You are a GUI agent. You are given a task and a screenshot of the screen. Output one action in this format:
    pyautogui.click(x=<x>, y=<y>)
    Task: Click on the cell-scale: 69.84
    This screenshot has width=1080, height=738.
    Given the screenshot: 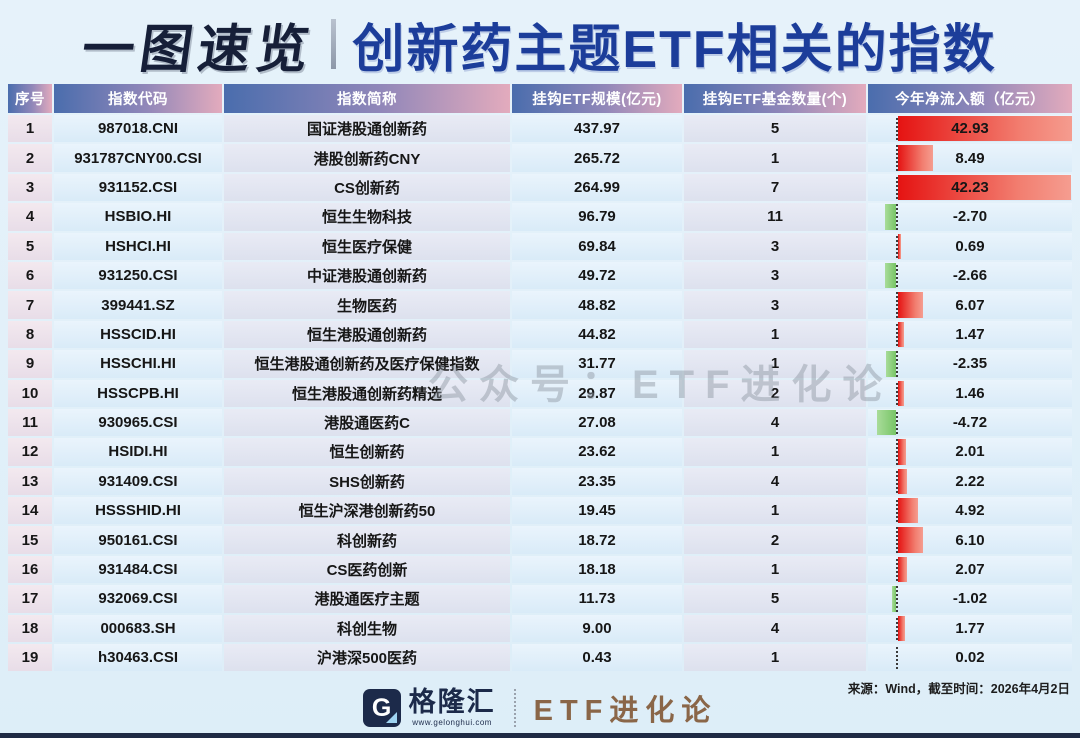 What is the action you would take?
    pyautogui.click(x=597, y=246)
    